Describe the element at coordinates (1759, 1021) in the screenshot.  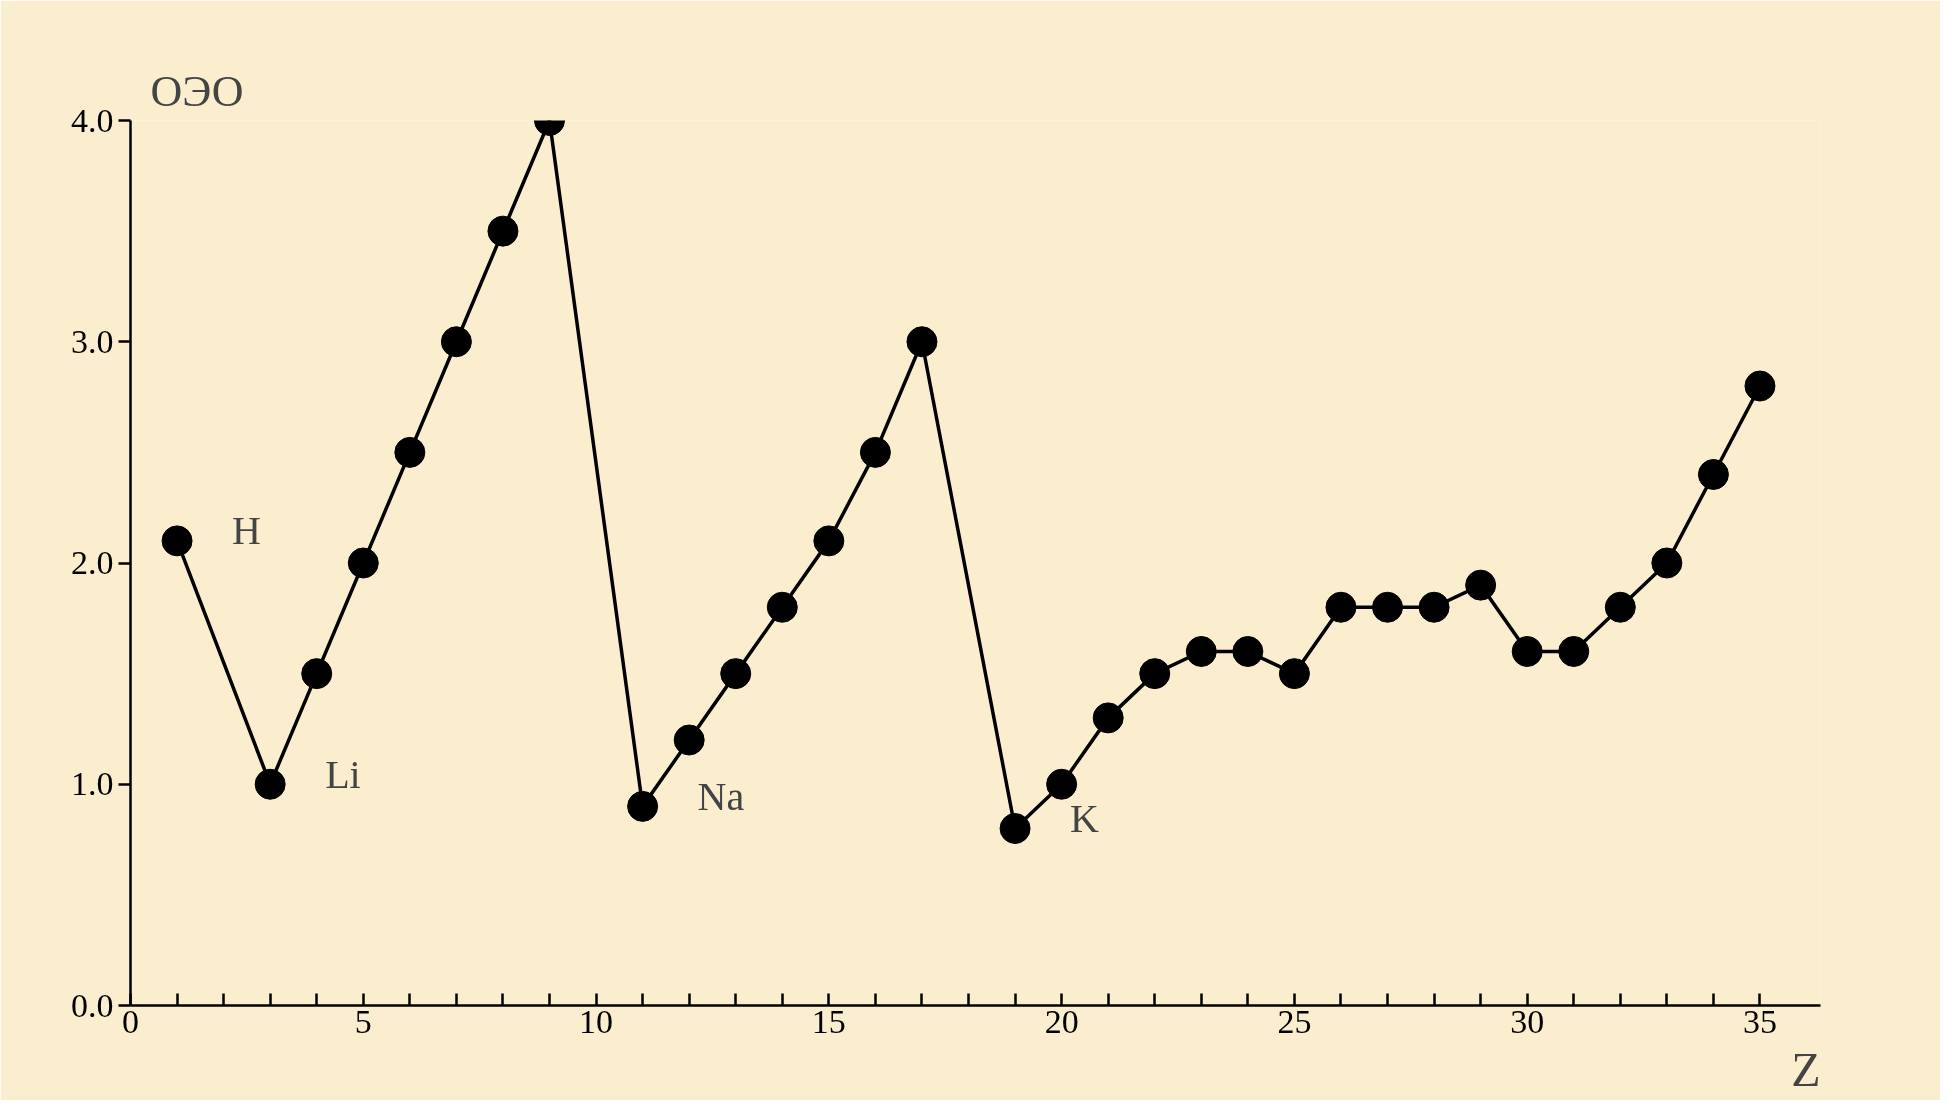
I see `x-tick-label: 35` at that location.